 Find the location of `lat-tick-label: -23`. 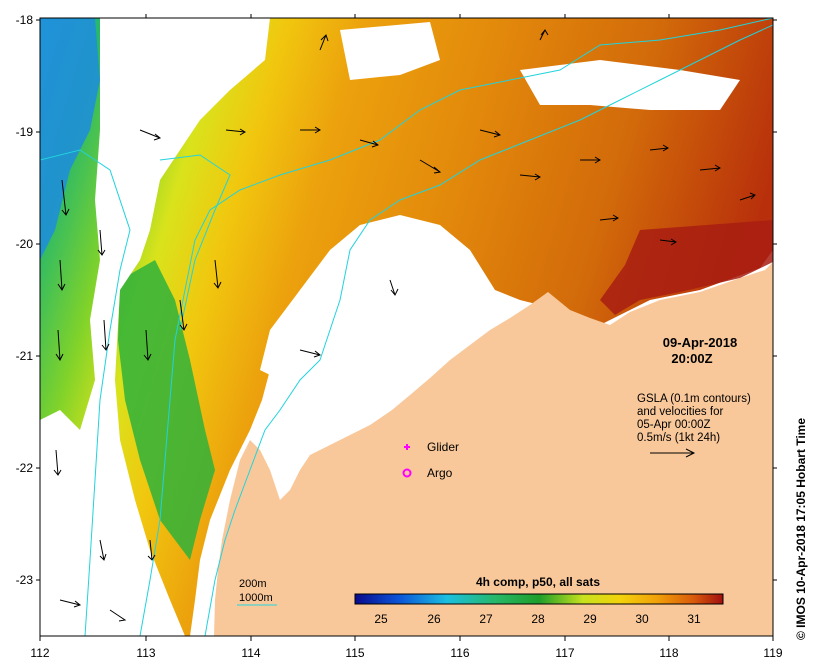

lat-tick-label: -23 is located at coordinates (25, 580).